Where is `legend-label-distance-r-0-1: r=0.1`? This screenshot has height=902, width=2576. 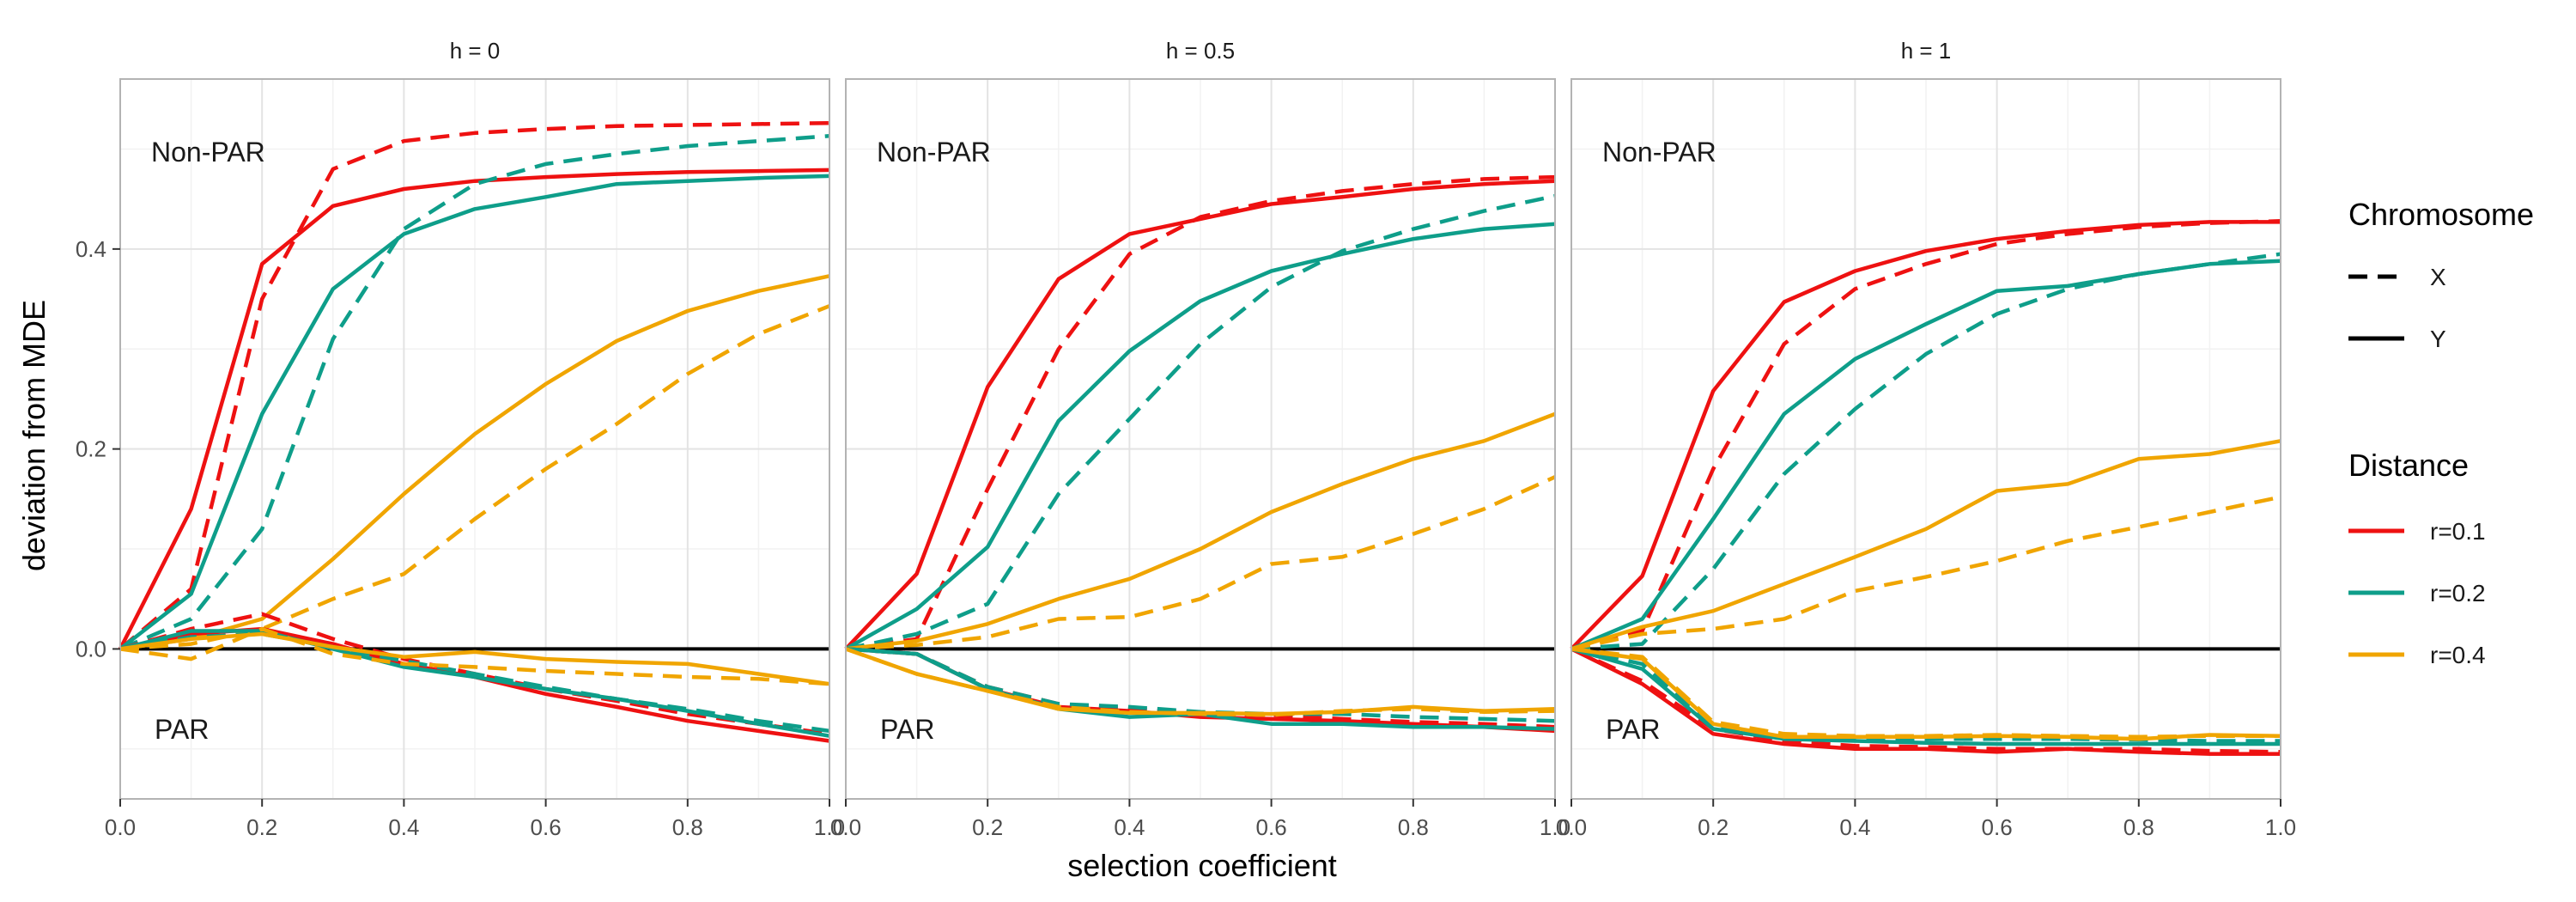
legend-label-distance-r-0-1: r=0.1 is located at coordinates (2458, 531).